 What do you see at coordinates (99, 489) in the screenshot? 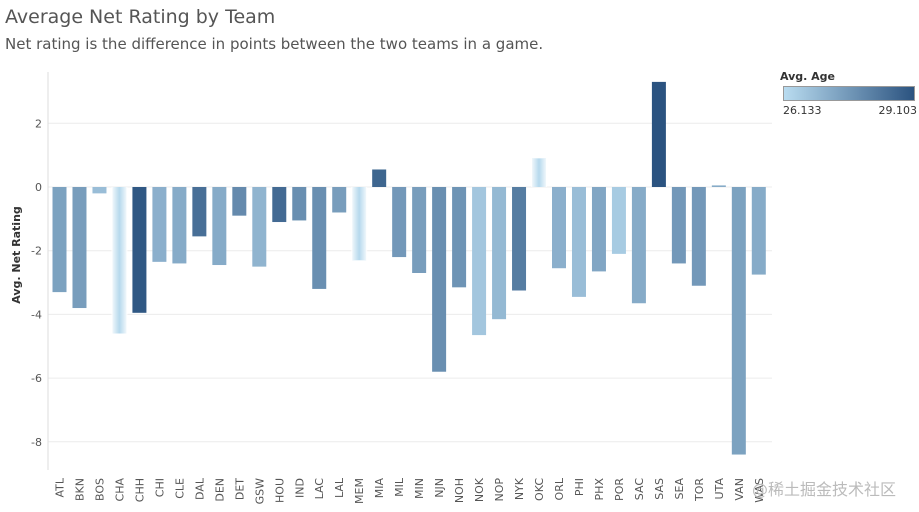
I see `x-tick-label: BOS` at bounding box center [99, 489].